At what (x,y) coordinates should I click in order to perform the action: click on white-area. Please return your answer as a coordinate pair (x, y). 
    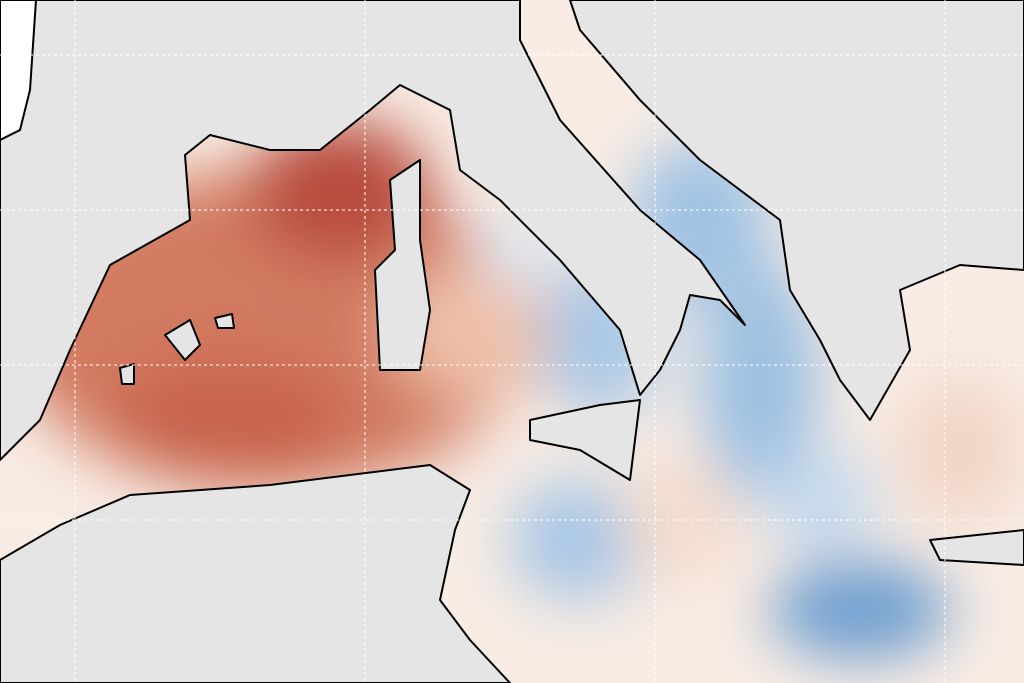
    Looking at the image, I should click on (19, 71).